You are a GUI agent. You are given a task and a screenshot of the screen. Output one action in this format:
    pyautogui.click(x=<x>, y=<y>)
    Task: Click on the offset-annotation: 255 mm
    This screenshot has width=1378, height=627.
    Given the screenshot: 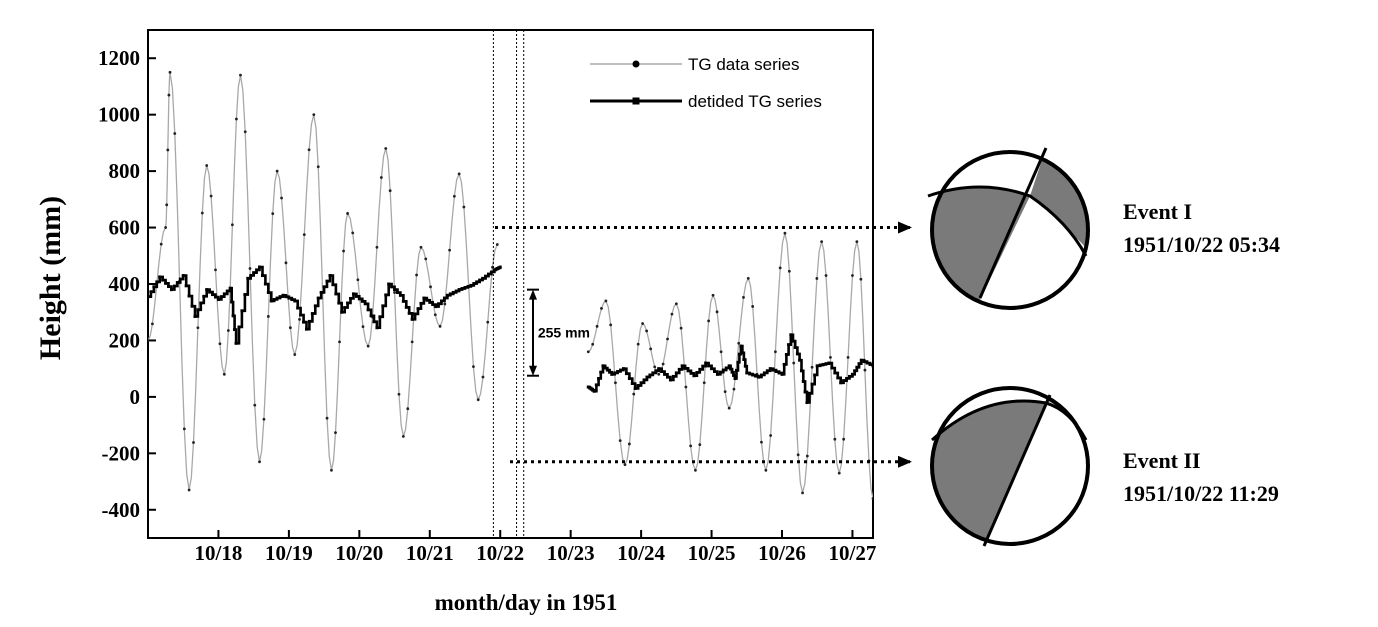 What is the action you would take?
    pyautogui.click(x=558, y=332)
    